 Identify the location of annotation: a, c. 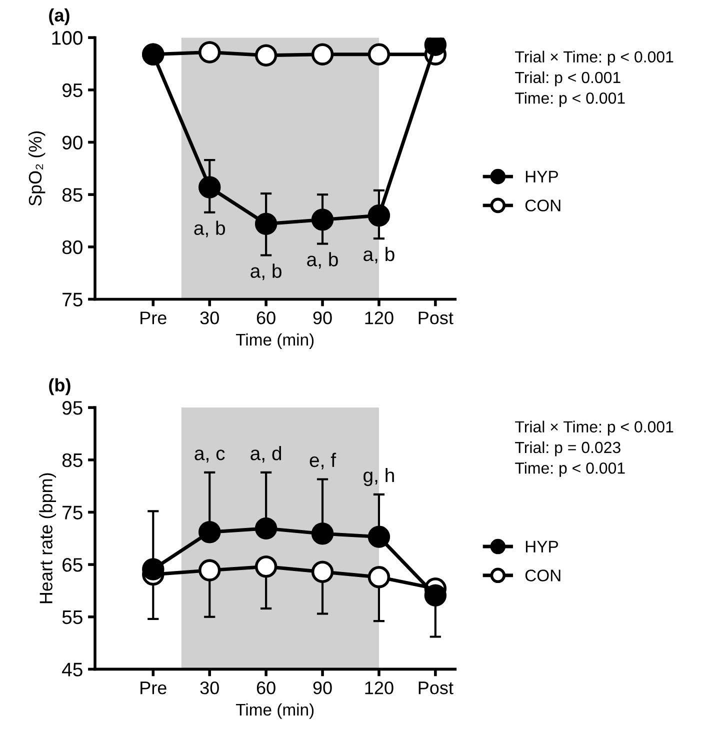
(209, 456).